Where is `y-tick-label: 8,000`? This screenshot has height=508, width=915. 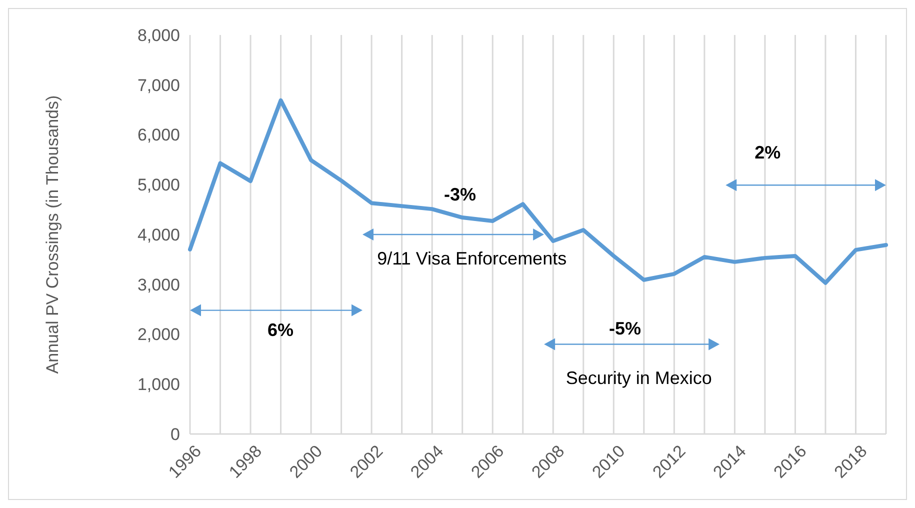 y-tick-label: 8,000 is located at coordinates (158, 35).